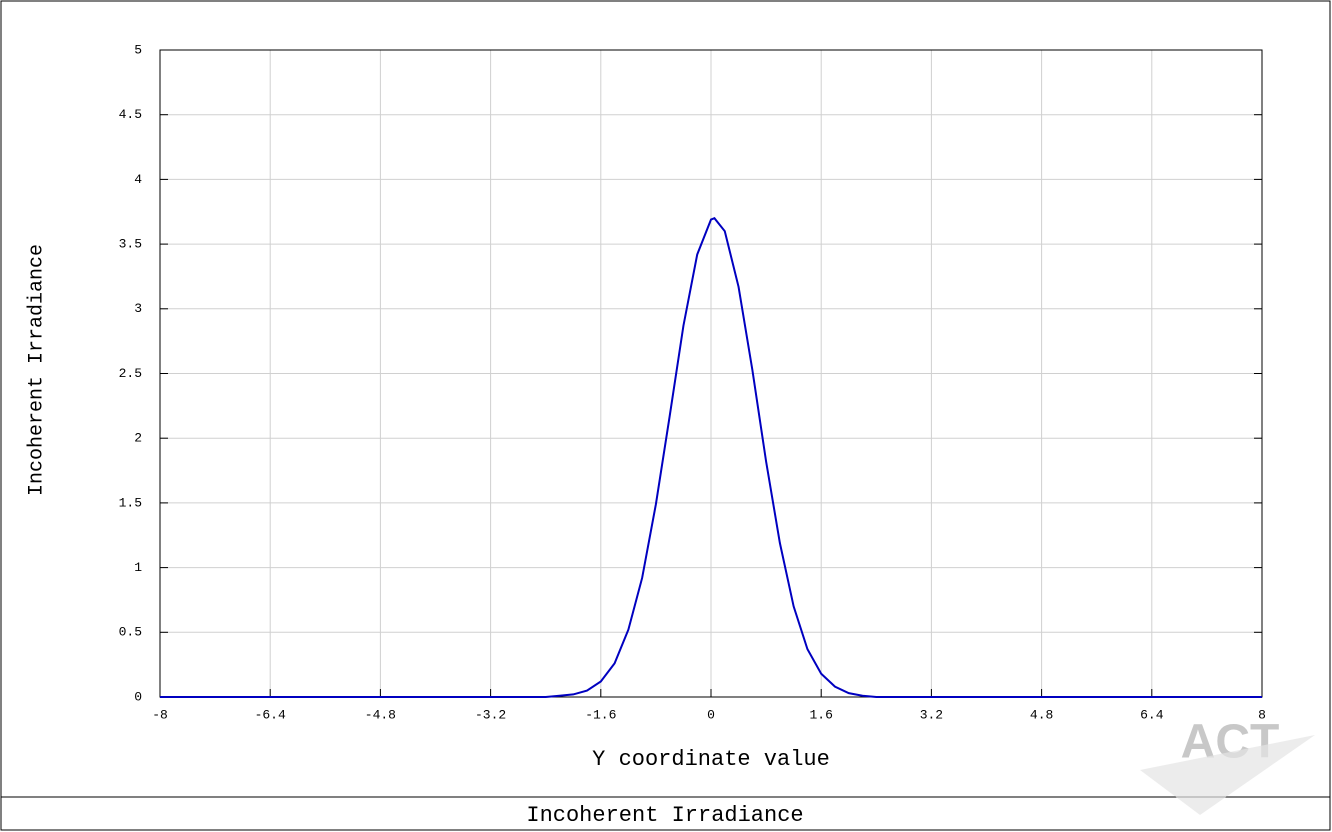  What do you see at coordinates (1152, 714) in the screenshot?
I see `x-tick-label: 6.4` at bounding box center [1152, 714].